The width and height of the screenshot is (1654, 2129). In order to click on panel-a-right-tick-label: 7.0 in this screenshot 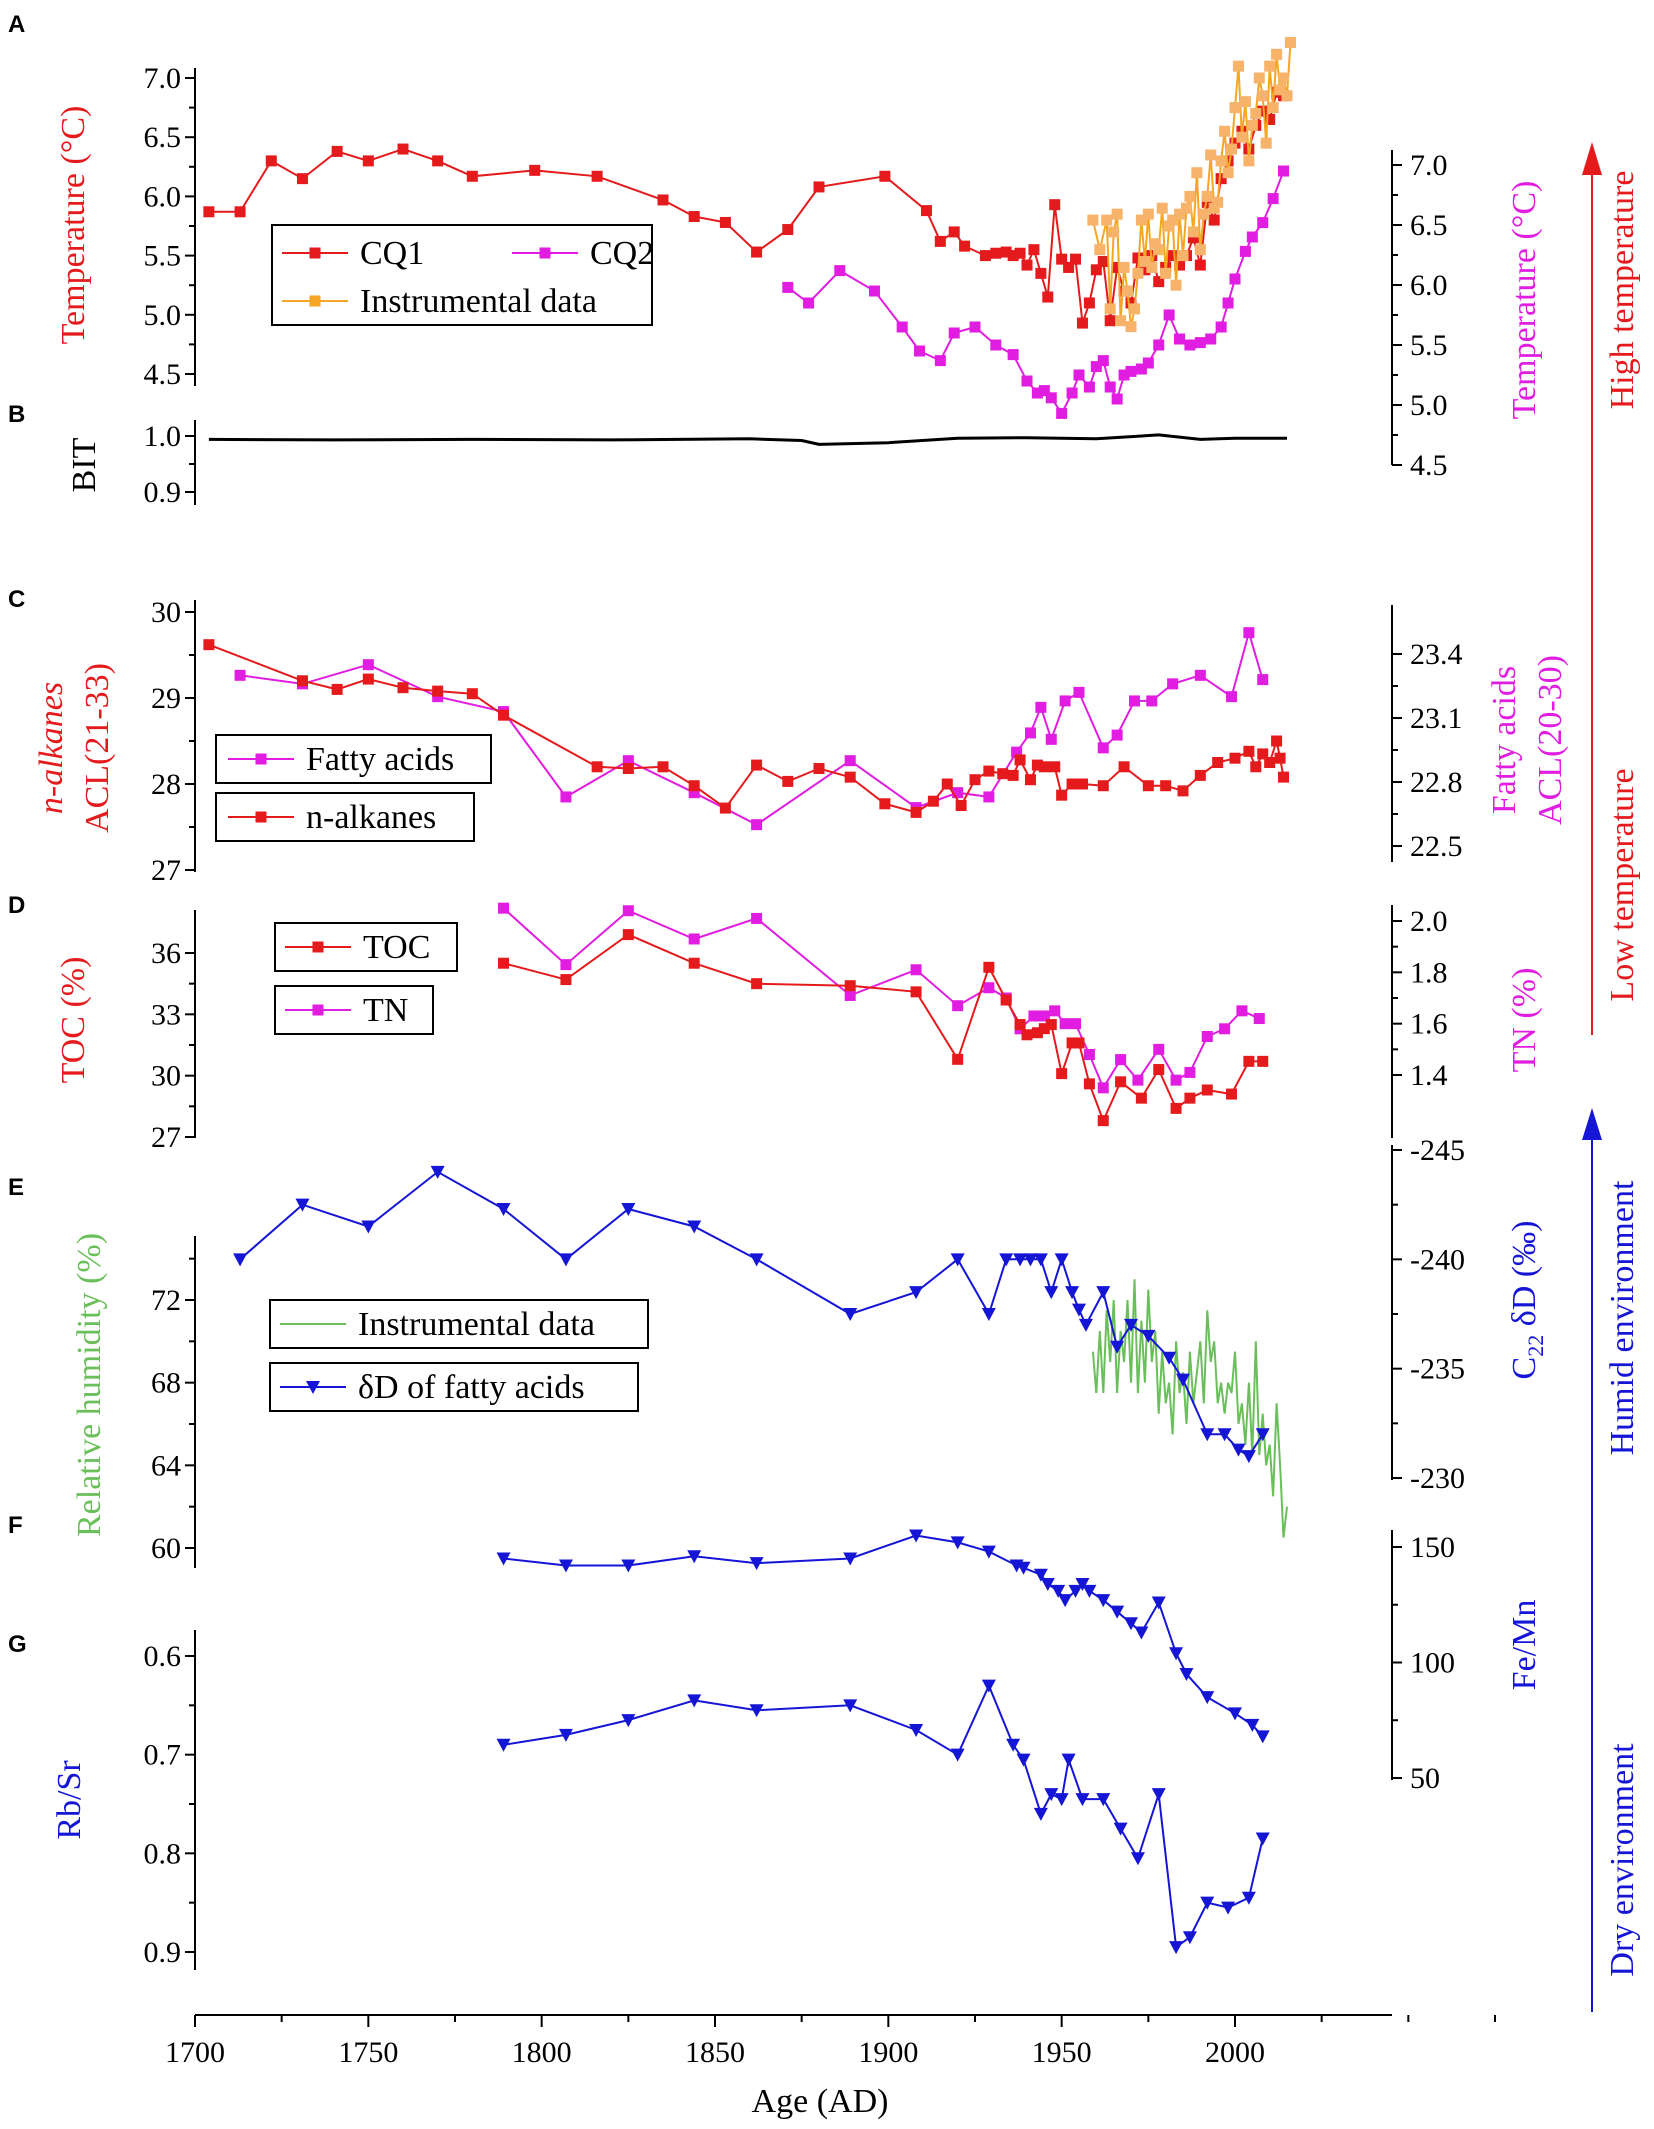, I will do `click(1429, 165)`.